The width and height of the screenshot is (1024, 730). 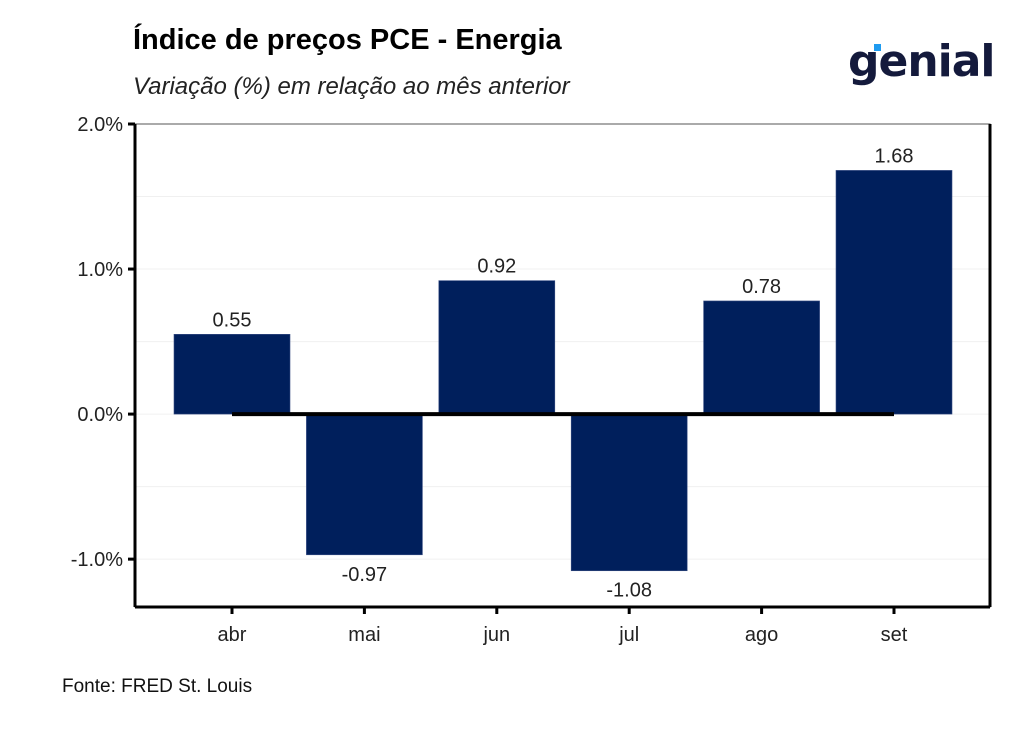 What do you see at coordinates (232, 320) in the screenshot?
I see `data-label-abr: 0.55` at bounding box center [232, 320].